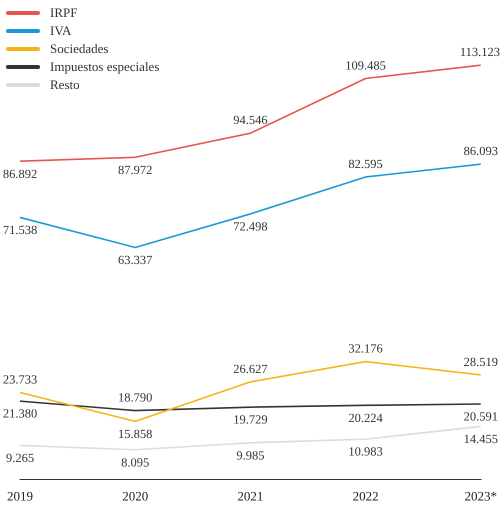 The image size is (501, 527). What do you see at coordinates (61, 31) in the screenshot?
I see `legend-label: IVA` at bounding box center [61, 31].